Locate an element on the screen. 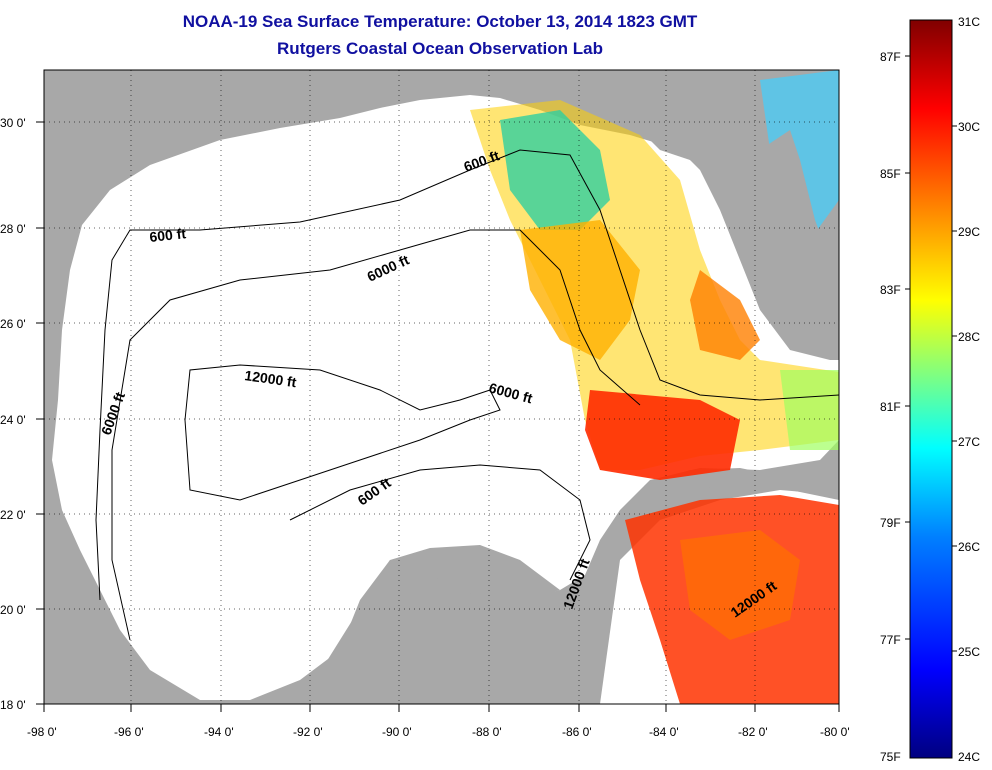 This screenshot has width=992, height=770. colorbar-fahrenheit-label: 79F is located at coordinates (890, 523).